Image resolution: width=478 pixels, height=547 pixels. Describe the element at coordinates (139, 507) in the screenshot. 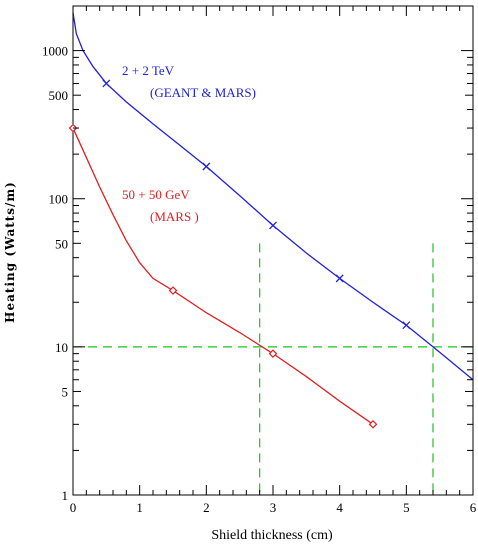

I see `x-tick-label: 1` at that location.